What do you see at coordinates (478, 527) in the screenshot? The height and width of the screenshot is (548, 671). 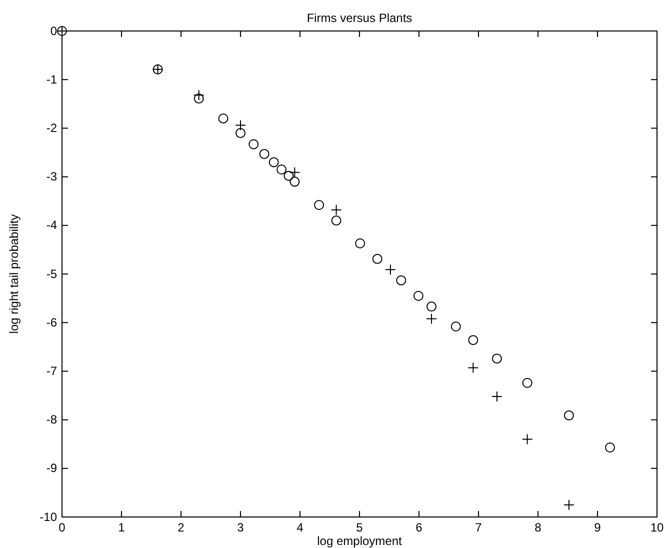 I see `x-tick-label: 7` at bounding box center [478, 527].